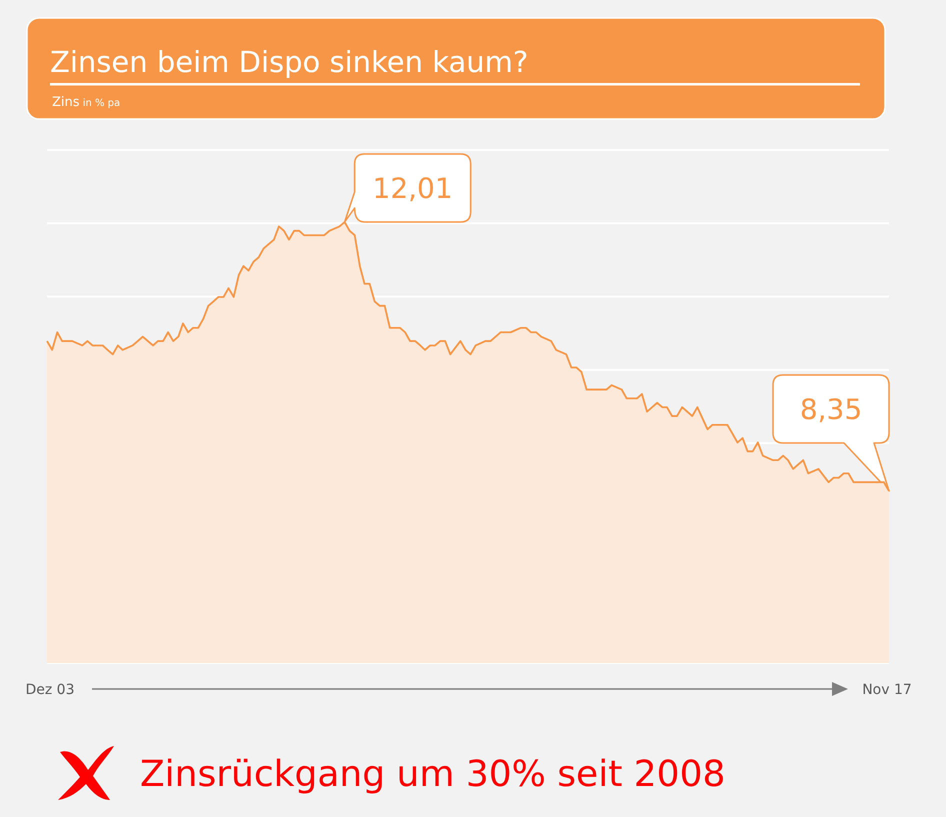 The height and width of the screenshot is (817, 946). Describe the element at coordinates (50, 690) in the screenshot. I see `x-tick-label: Dez 03` at that location.